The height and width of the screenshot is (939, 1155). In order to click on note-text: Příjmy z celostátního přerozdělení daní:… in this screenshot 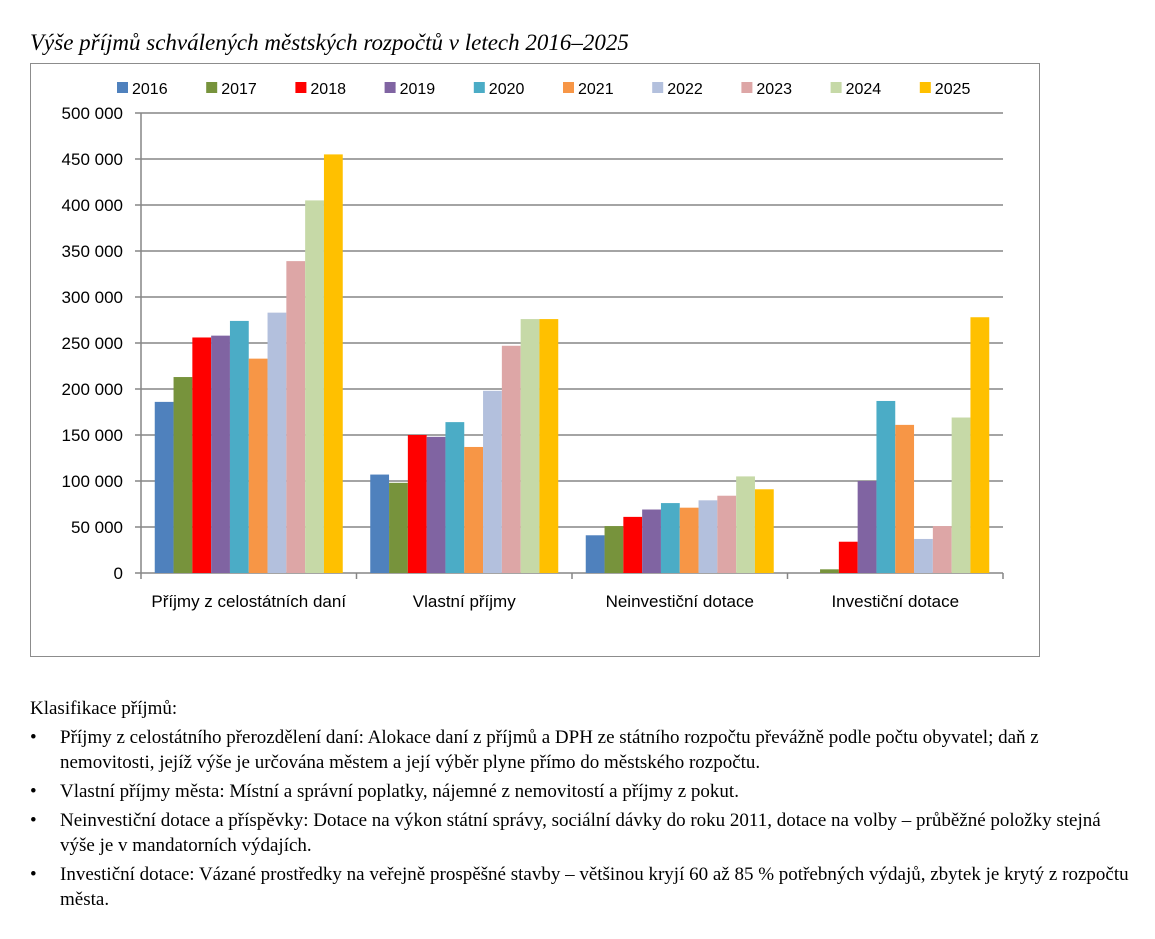, I will do `click(549, 750)`.